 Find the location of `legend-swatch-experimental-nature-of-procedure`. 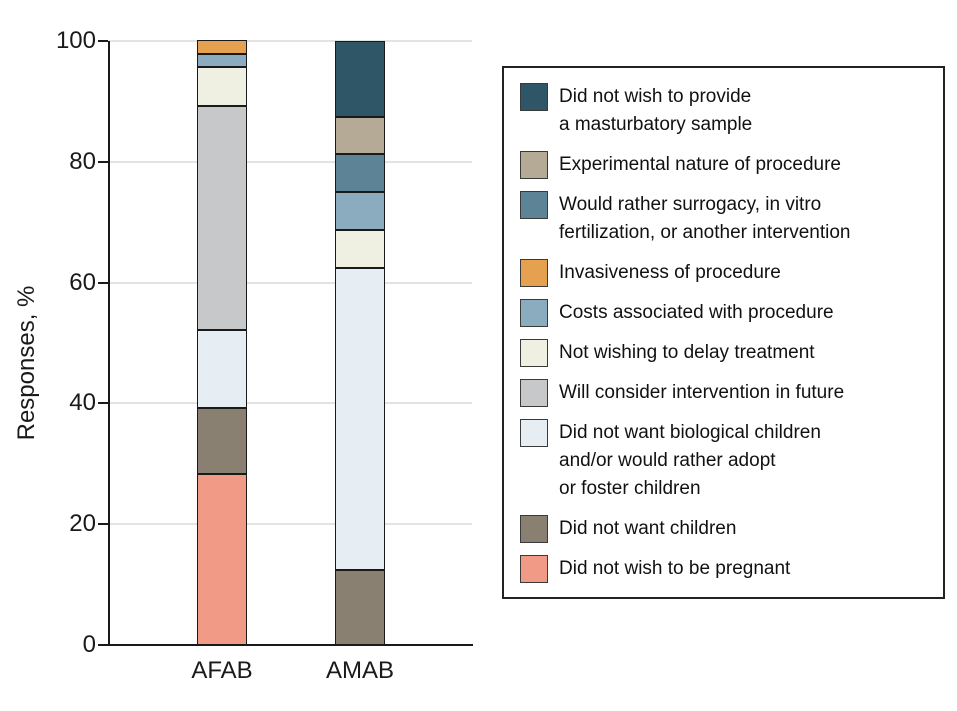

legend-swatch-experimental-nature-of-procedure is located at coordinates (534, 165).